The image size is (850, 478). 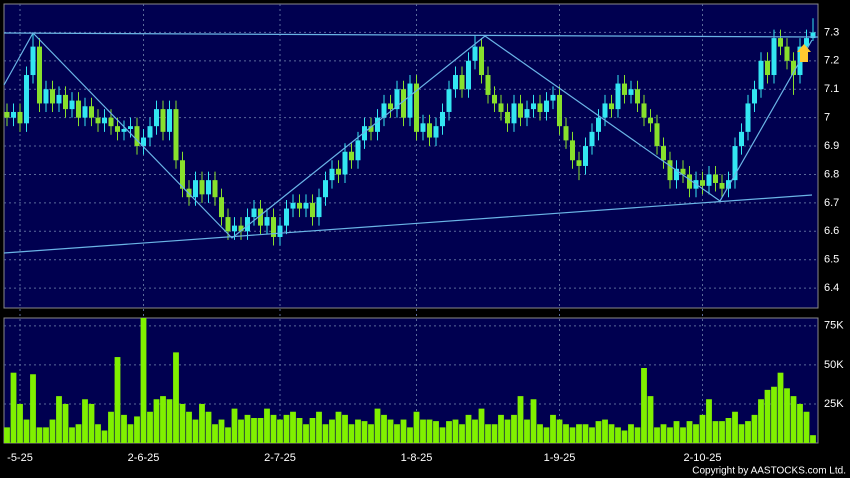 I want to click on x-tick-label: 1-8-25, so click(x=417, y=458).